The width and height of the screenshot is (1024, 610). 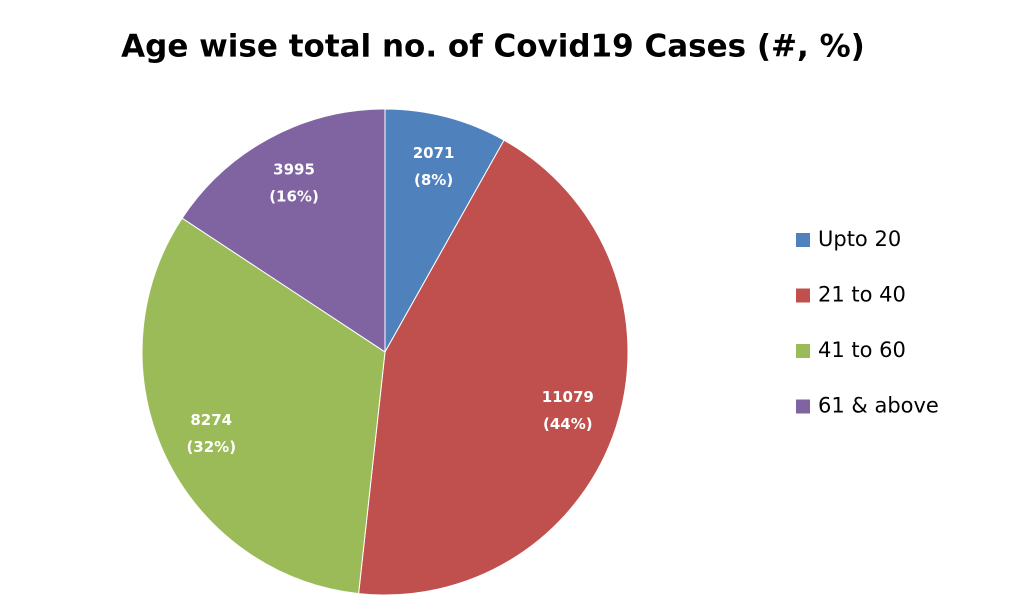 I want to click on legend-label: 21 to 40, so click(x=862, y=295).